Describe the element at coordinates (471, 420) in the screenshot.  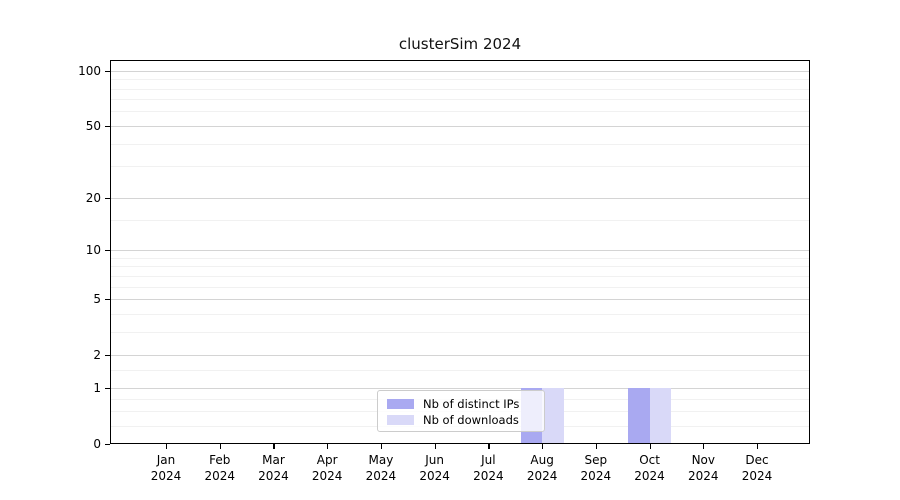
I see `legend-label: Nb of downloads` at that location.